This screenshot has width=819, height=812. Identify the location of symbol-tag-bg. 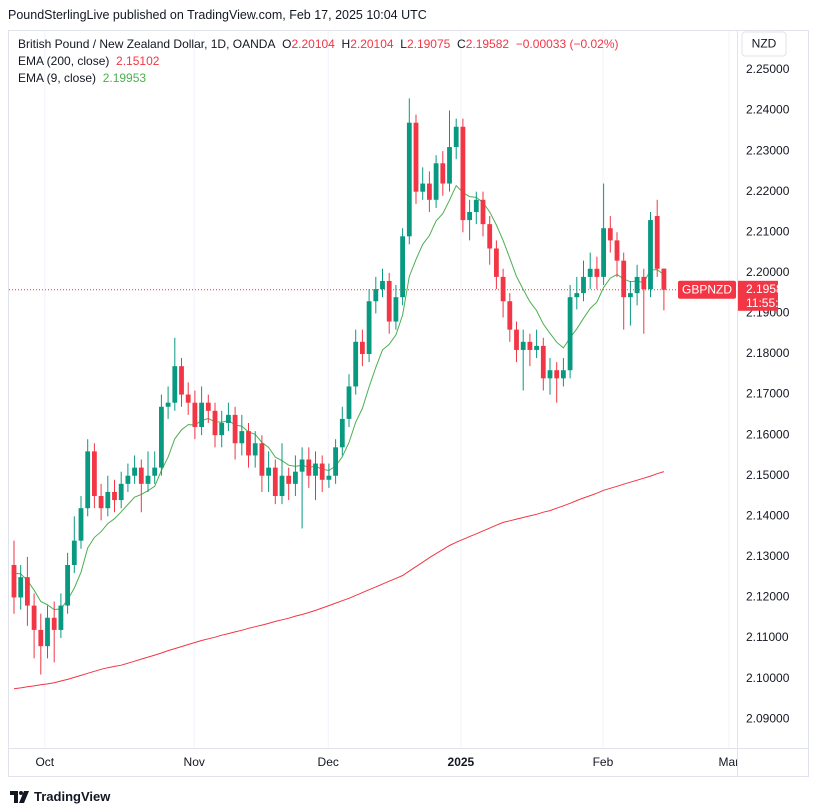
(707, 289).